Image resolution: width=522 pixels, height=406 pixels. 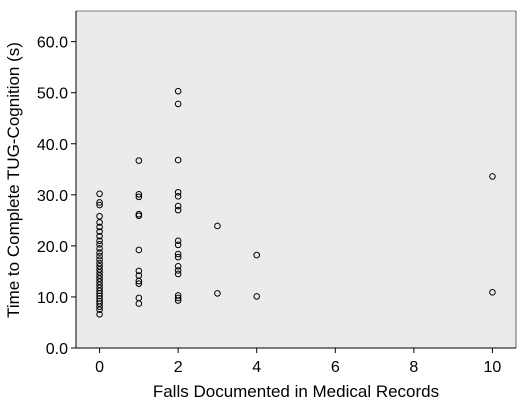 I want to click on x-tick-label: 0, so click(x=99, y=367).